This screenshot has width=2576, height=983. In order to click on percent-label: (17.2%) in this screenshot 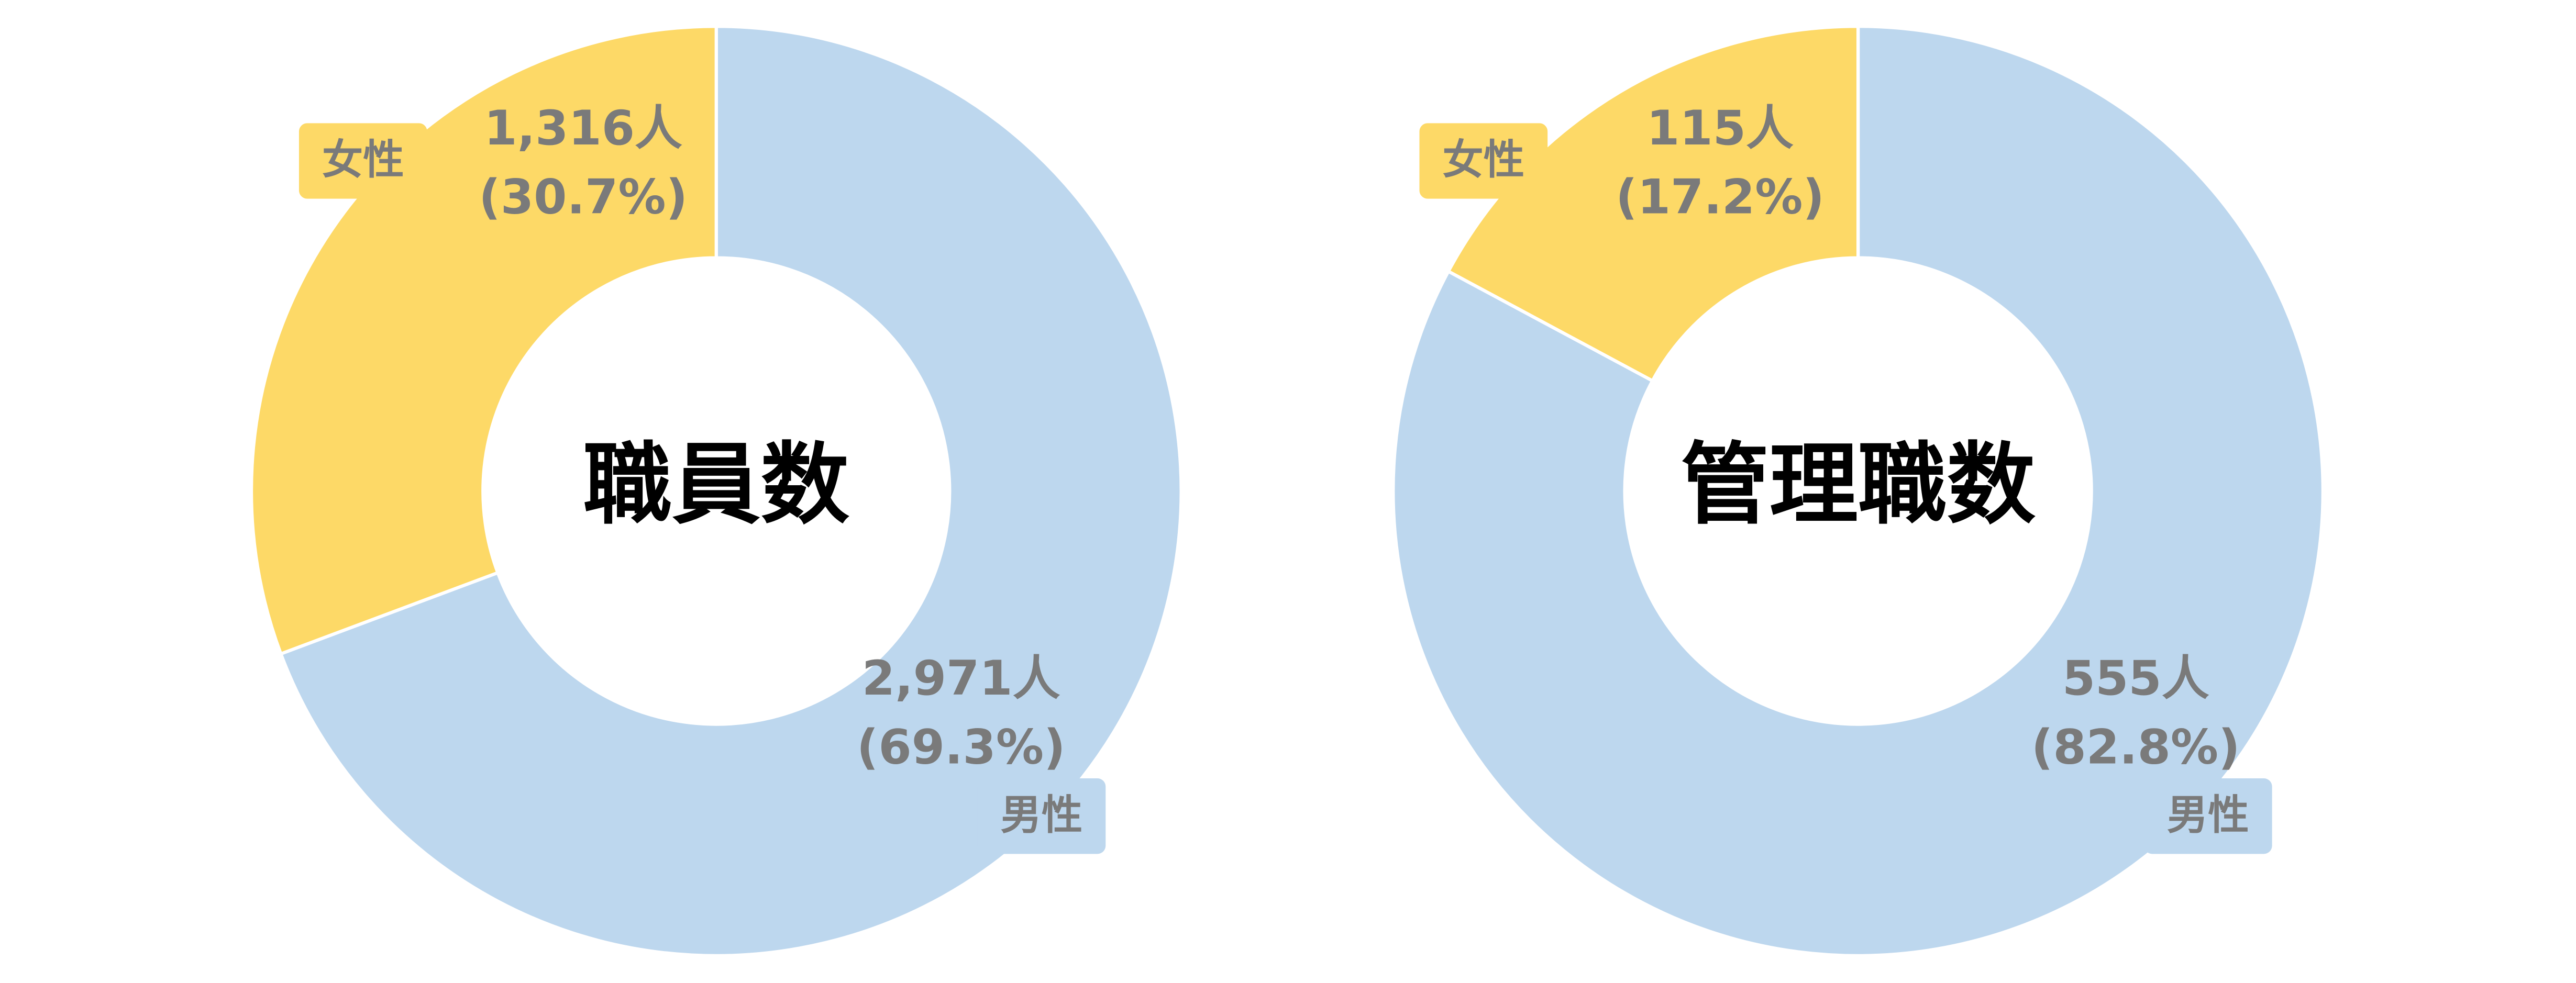, I will do `click(1720, 197)`.